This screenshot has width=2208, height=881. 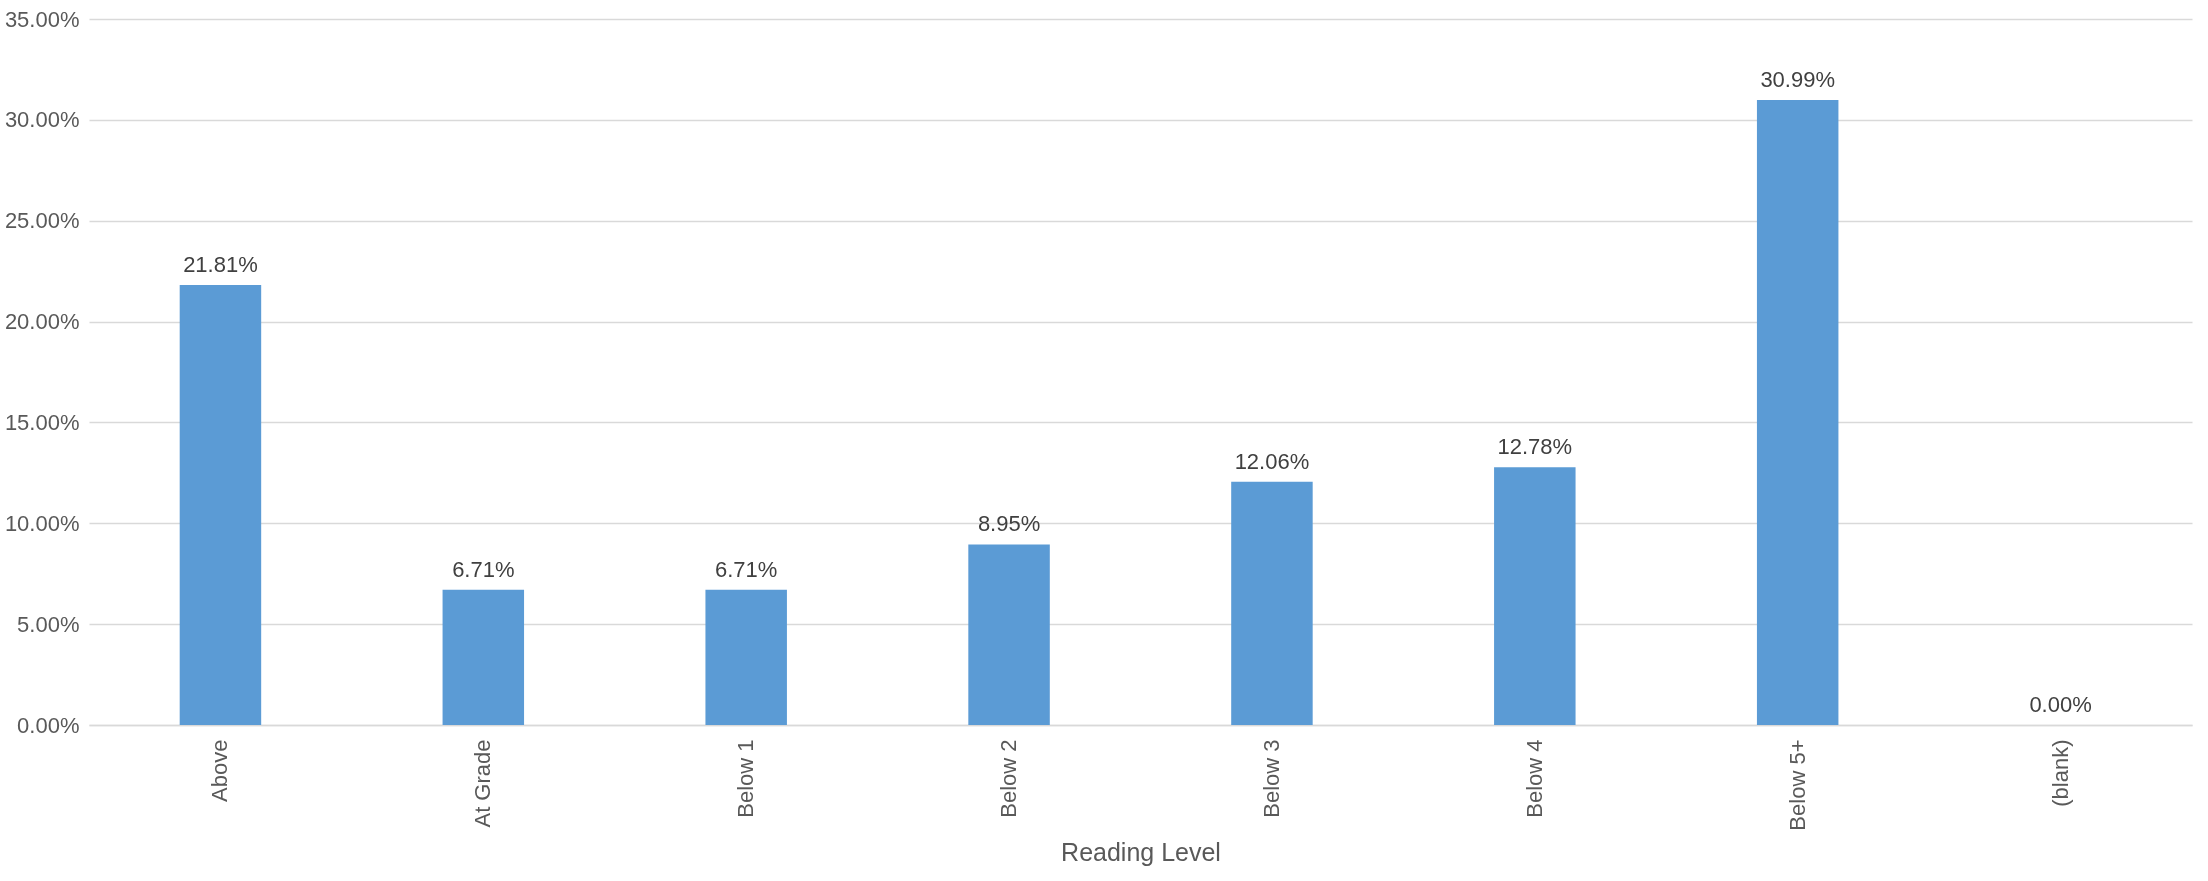 I want to click on x-tick-label: Below 2, so click(x=1009, y=778).